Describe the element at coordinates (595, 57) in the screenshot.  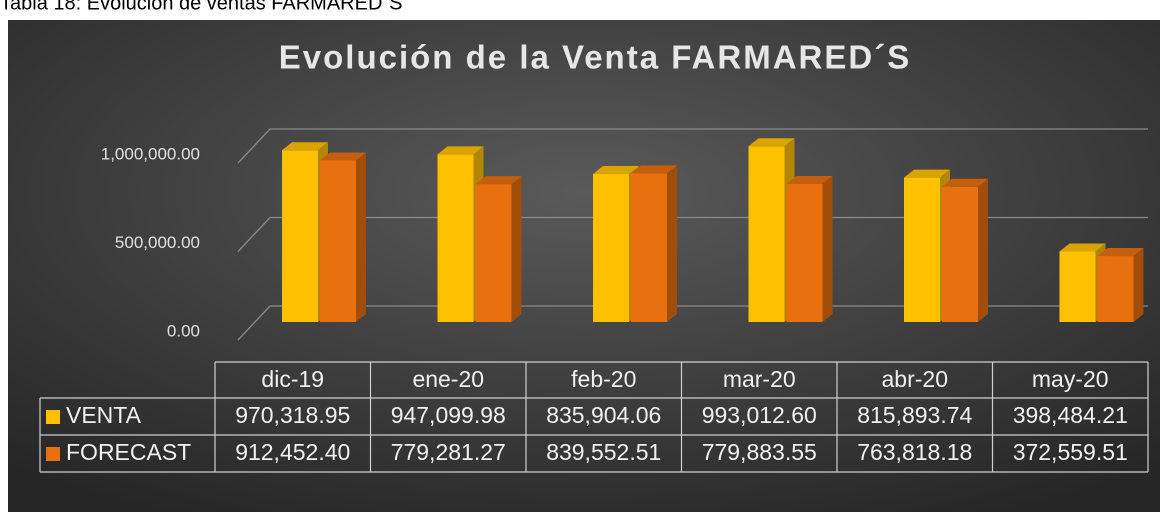
I see `chart-title: Evolución de la Venta FARMARED´S` at that location.